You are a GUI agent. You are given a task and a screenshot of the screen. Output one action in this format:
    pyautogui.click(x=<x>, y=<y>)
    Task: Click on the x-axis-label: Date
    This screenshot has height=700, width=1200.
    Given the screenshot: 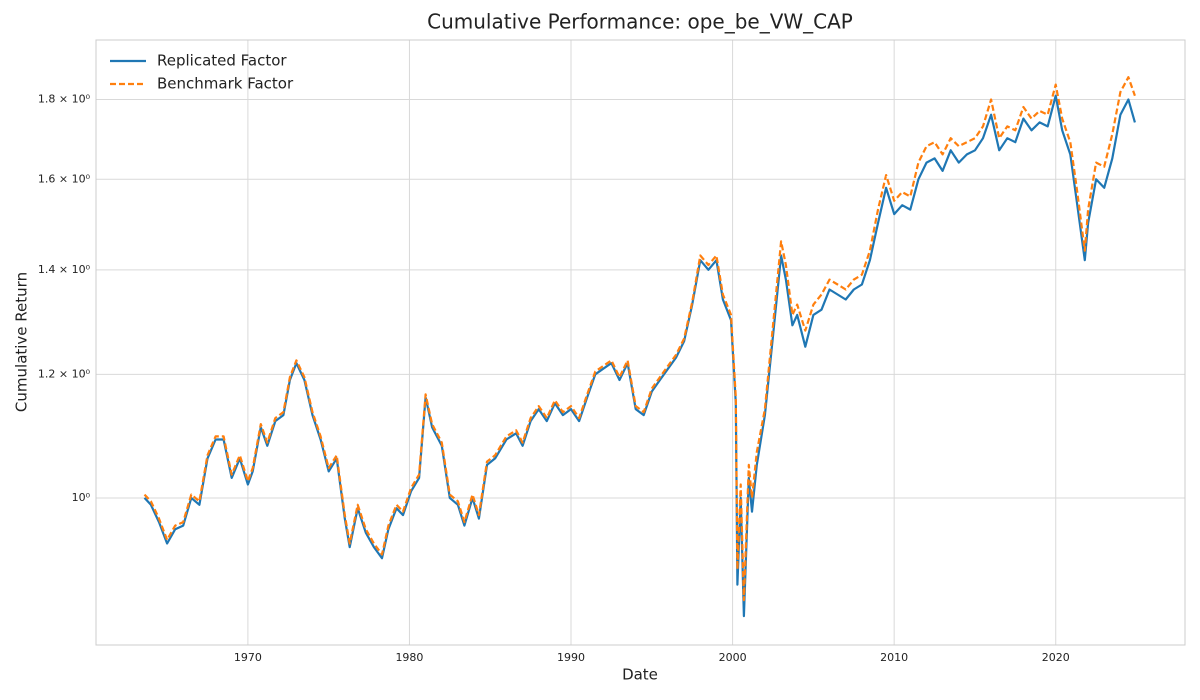 What is the action you would take?
    pyautogui.click(x=640, y=675)
    